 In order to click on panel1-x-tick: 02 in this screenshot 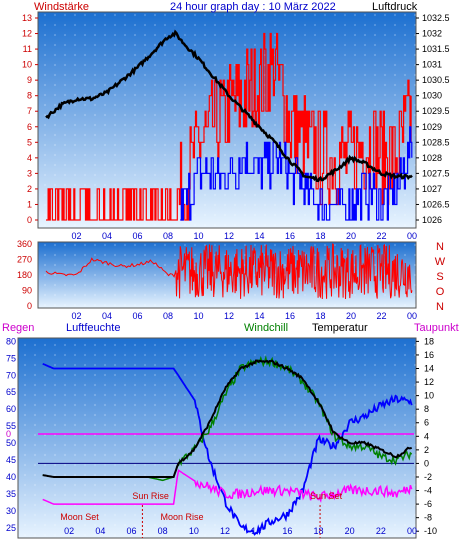, I will do `click(76, 236)`.